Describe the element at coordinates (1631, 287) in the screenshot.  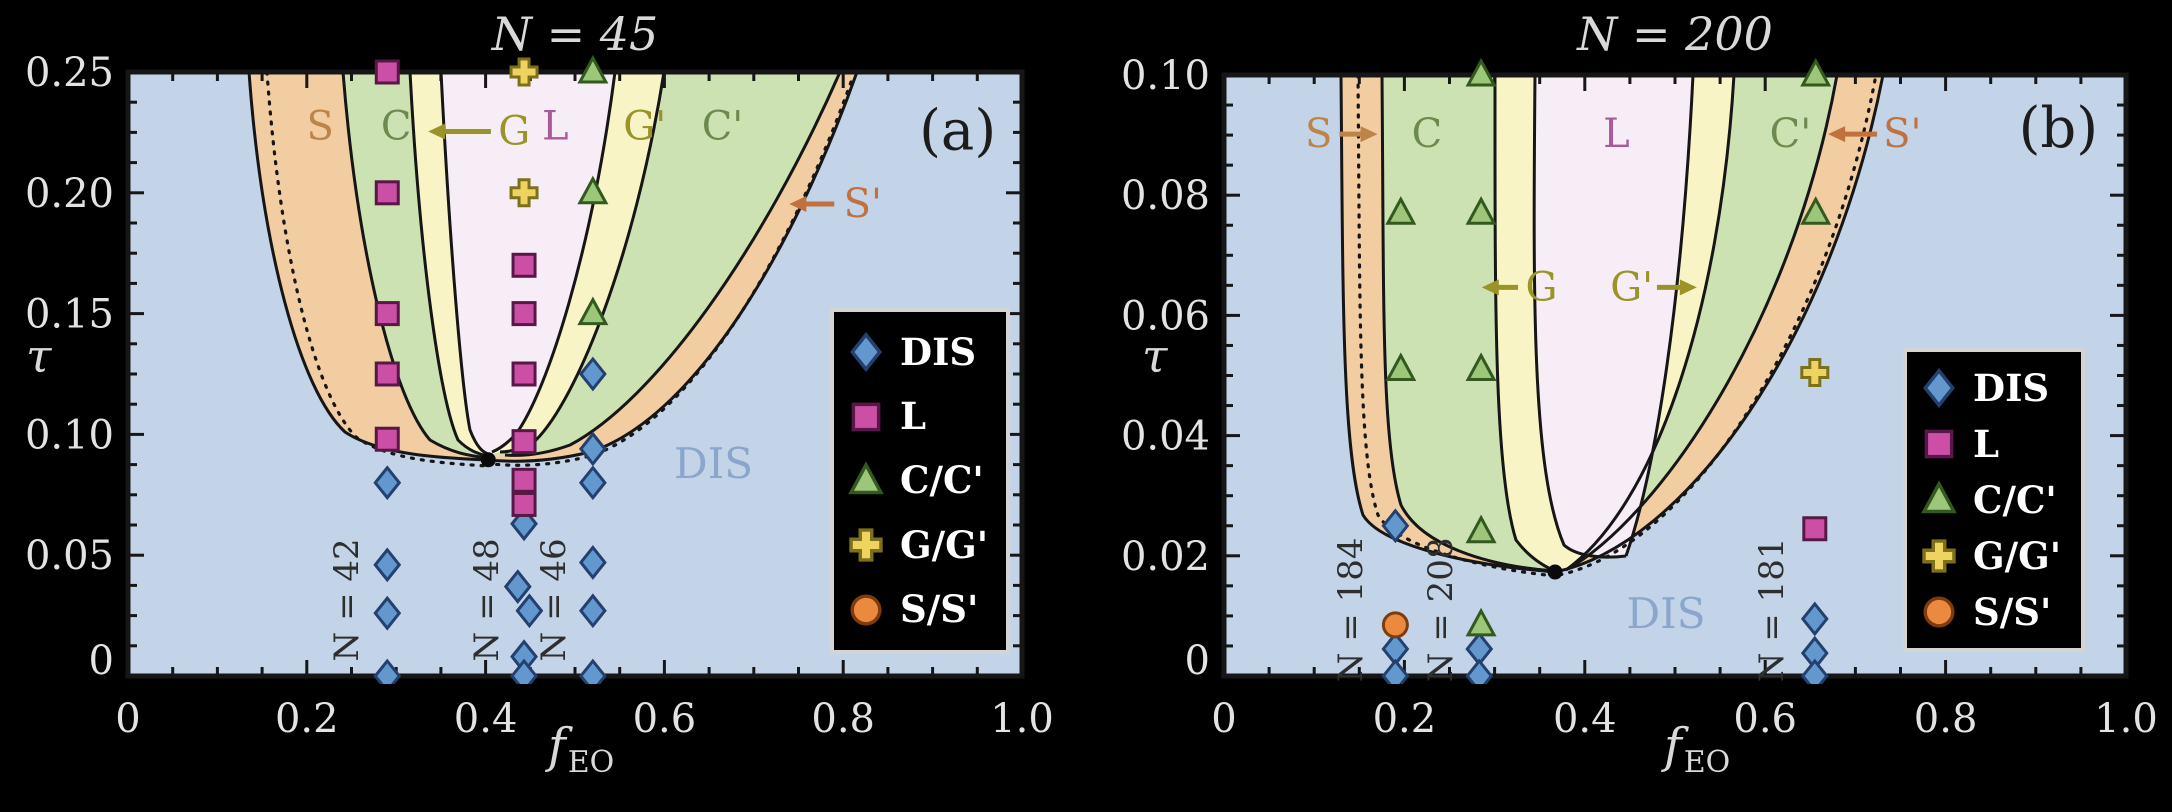
I see `region-label-G: G'` at that location.